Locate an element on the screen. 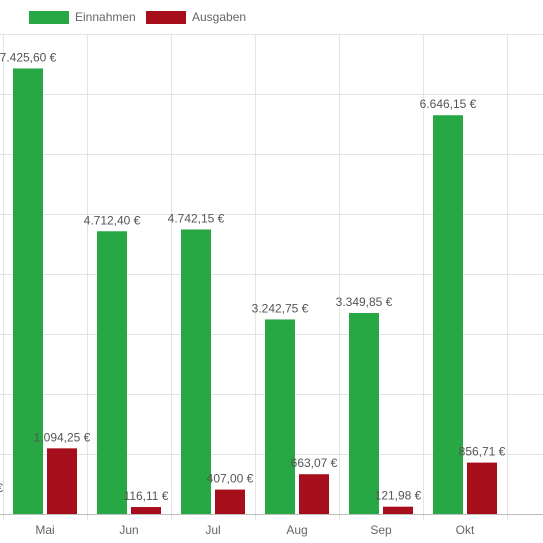 This screenshot has width=543, height=543. bar-ausgaben-aug is located at coordinates (314, 494).